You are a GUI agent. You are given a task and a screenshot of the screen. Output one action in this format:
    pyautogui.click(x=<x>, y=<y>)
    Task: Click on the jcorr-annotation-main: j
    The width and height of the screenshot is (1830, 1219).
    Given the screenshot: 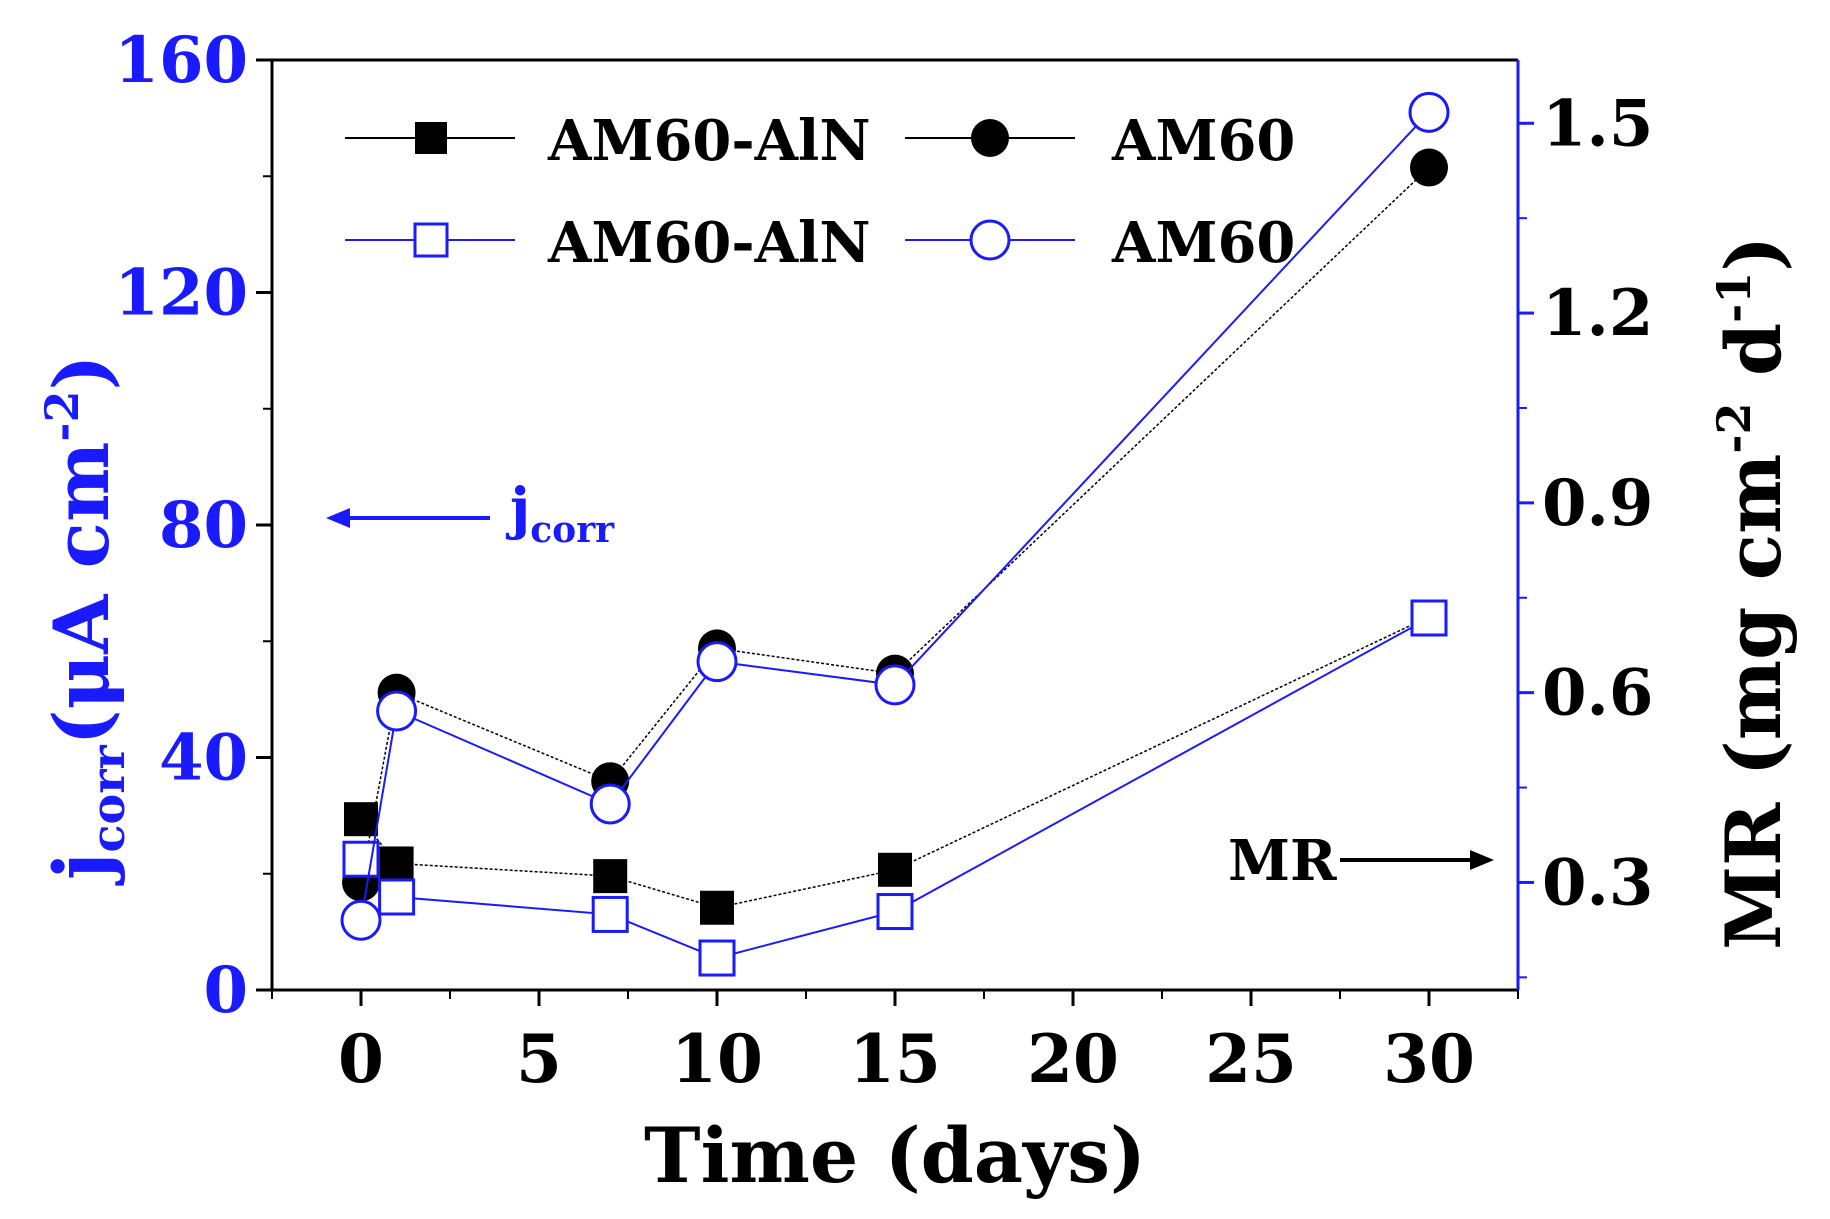 What is the action you would take?
    pyautogui.click(x=517, y=509)
    